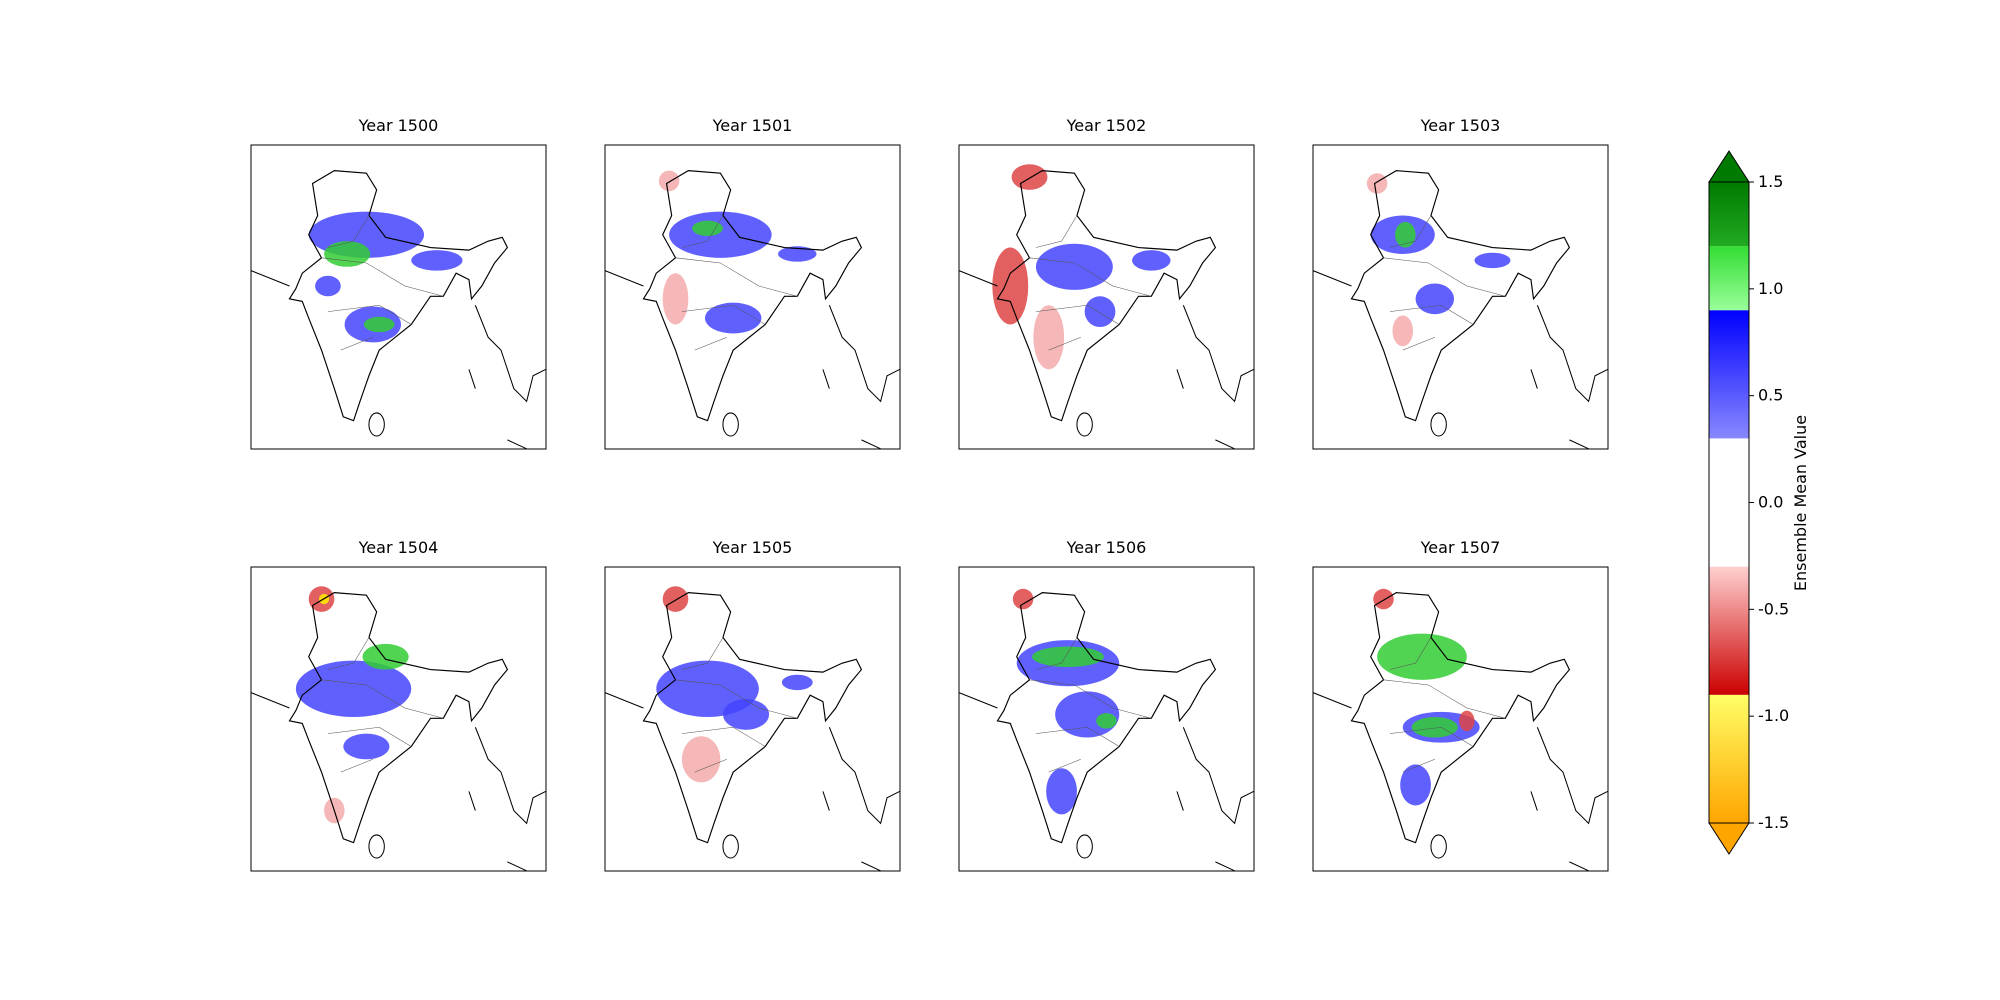  Describe the element at coordinates (752, 547) in the screenshot. I see `panel-title: Year 1505` at that location.